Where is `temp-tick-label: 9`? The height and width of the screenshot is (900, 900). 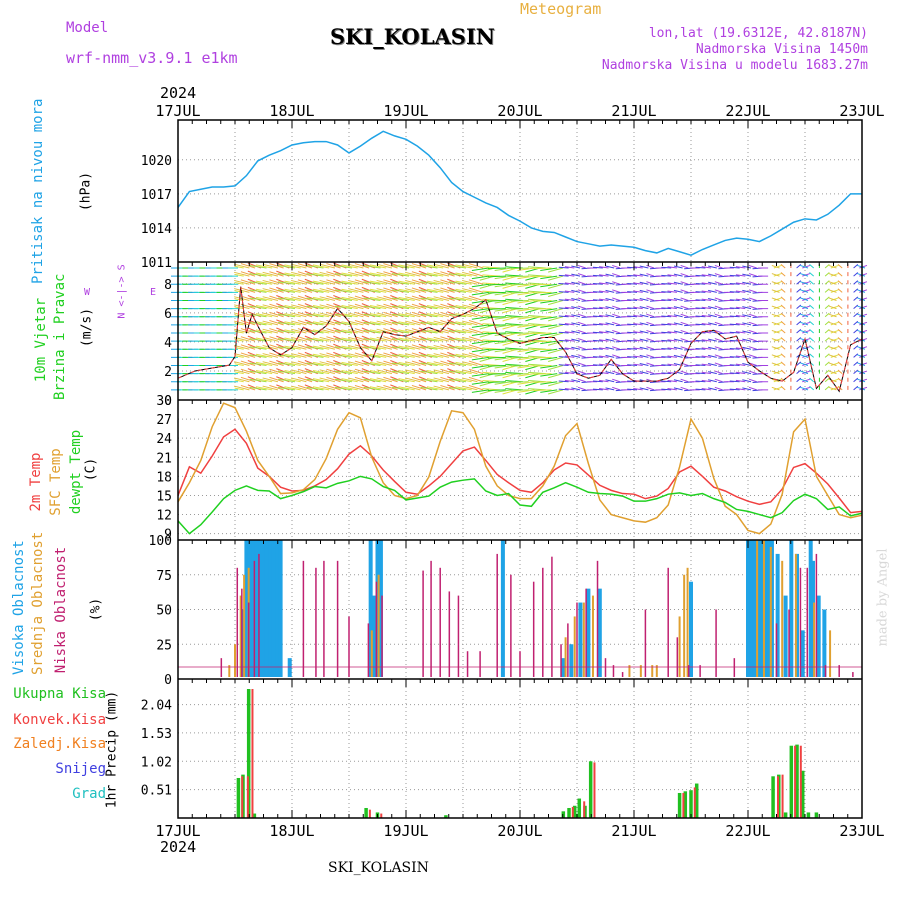
temp-tick-label: 9 is located at coordinates (168, 535).